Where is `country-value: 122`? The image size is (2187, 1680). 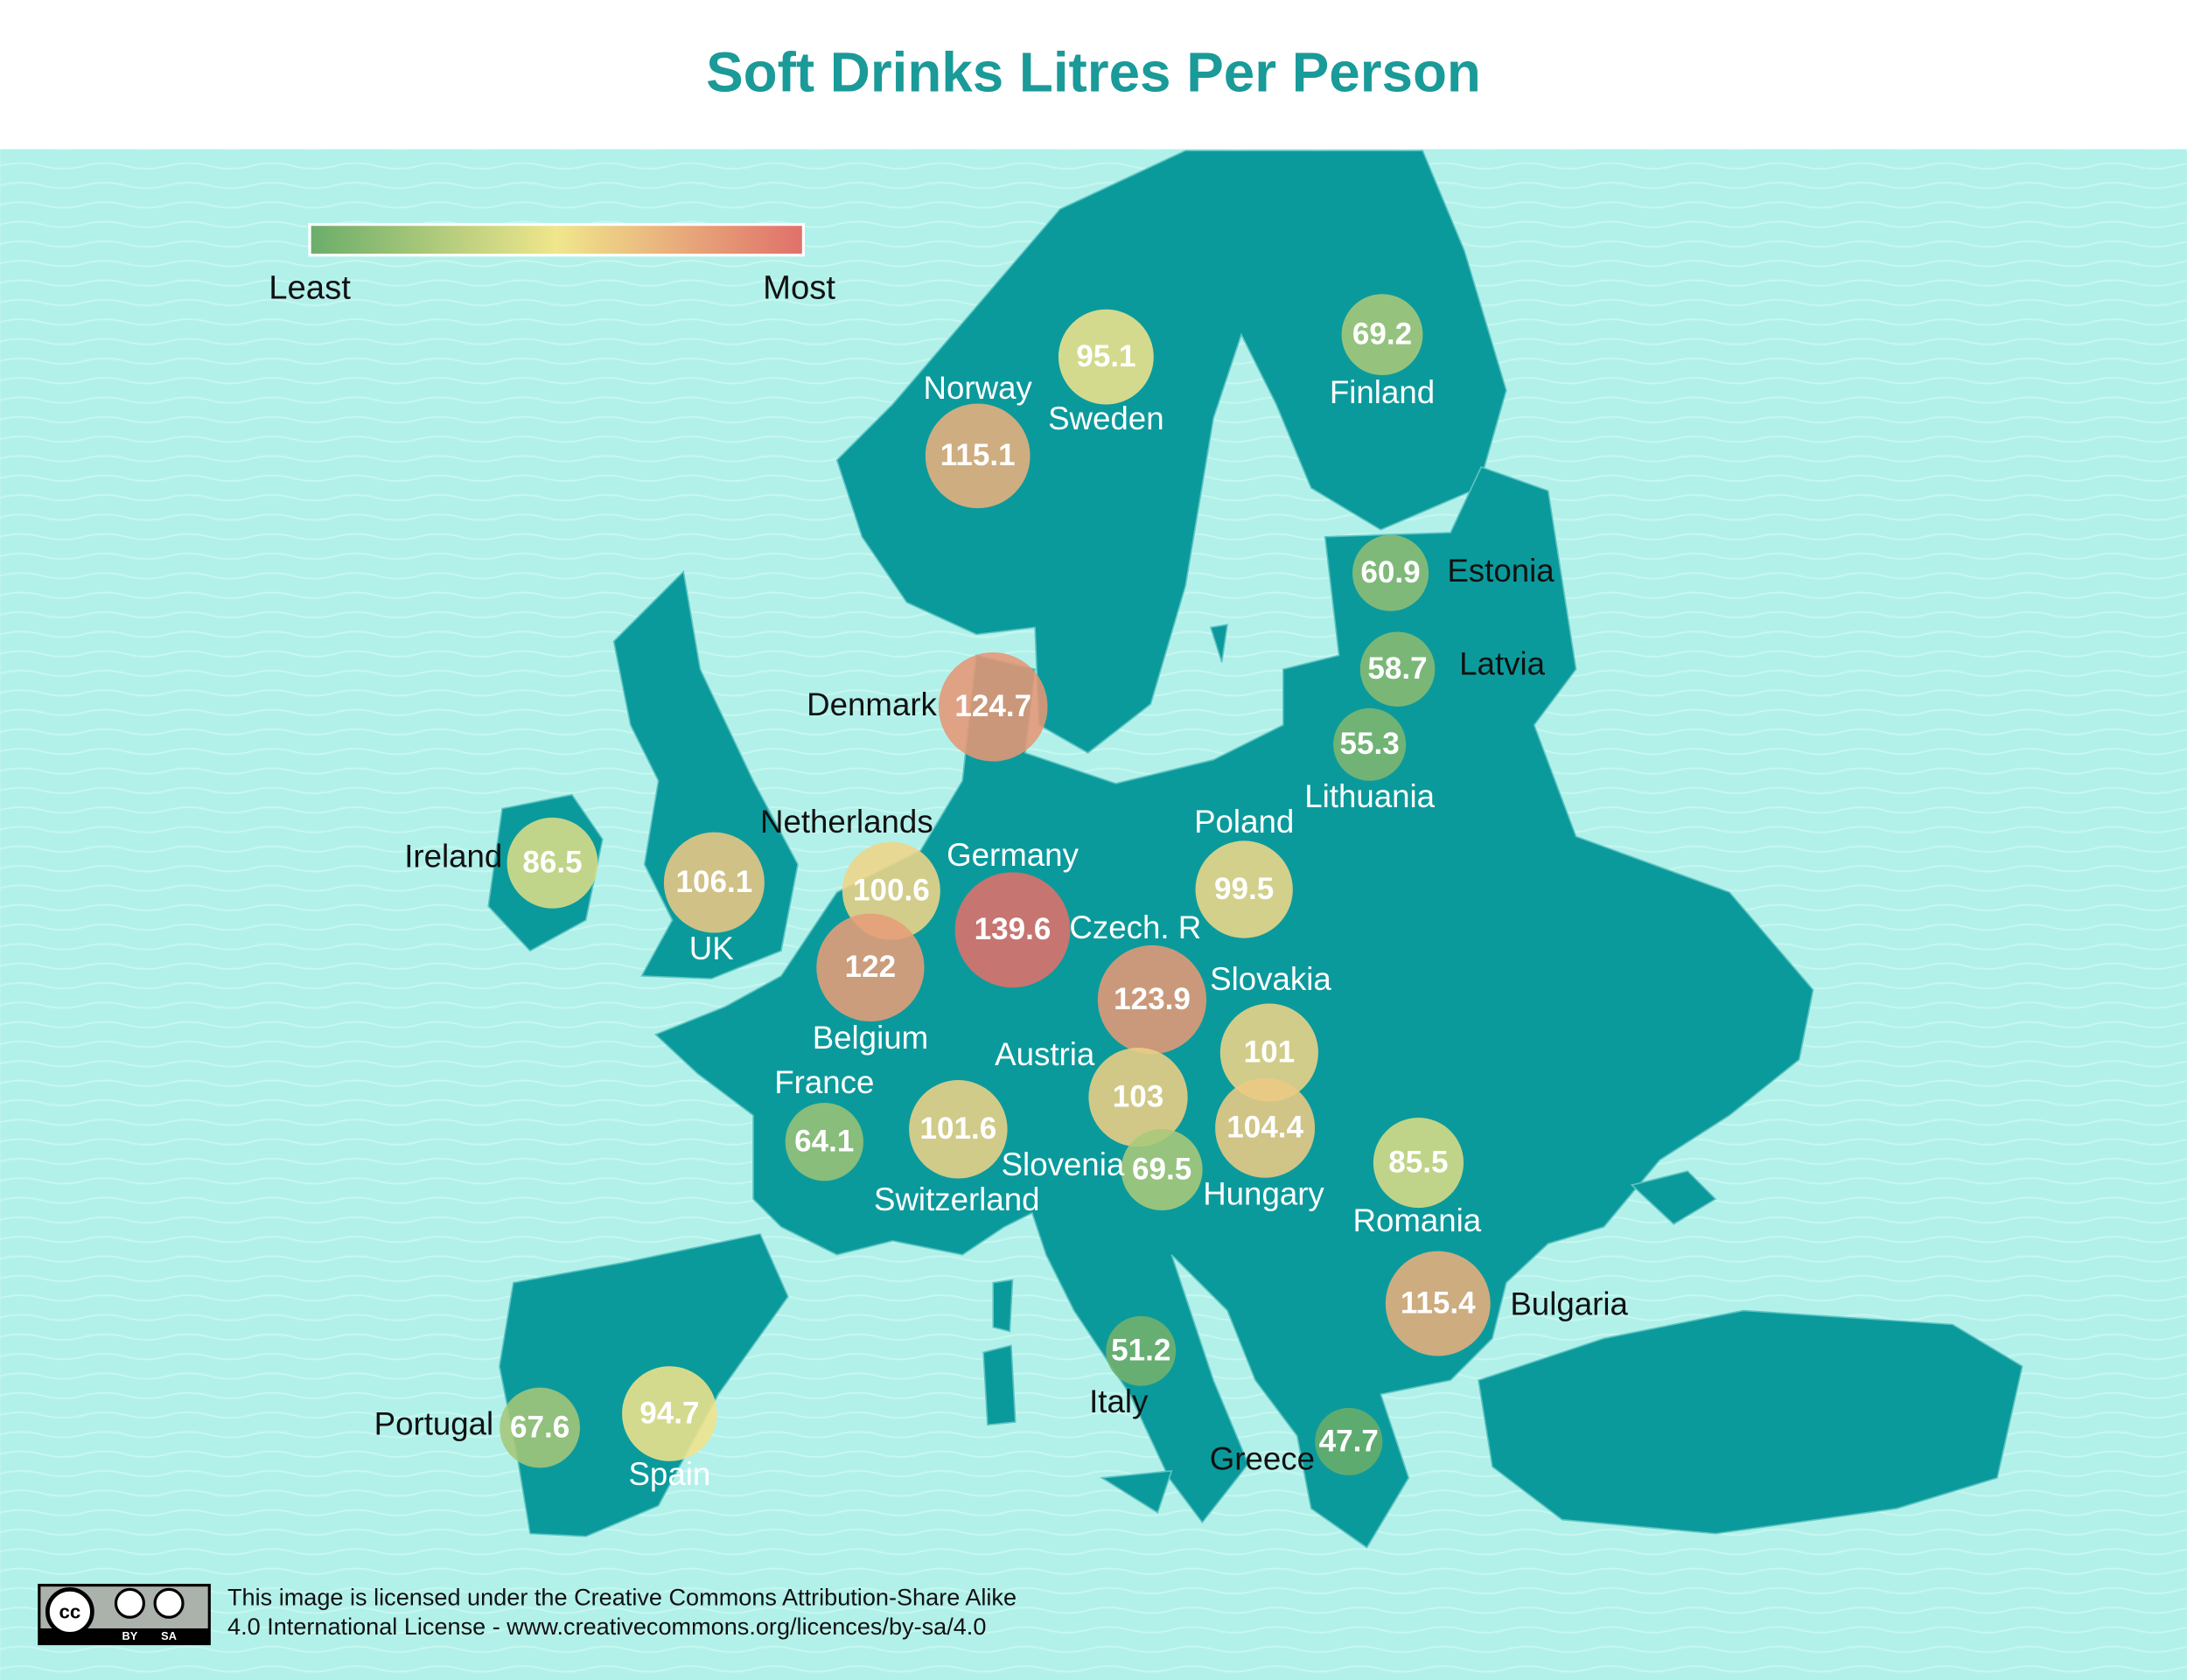 country-value: 122 is located at coordinates (871, 967).